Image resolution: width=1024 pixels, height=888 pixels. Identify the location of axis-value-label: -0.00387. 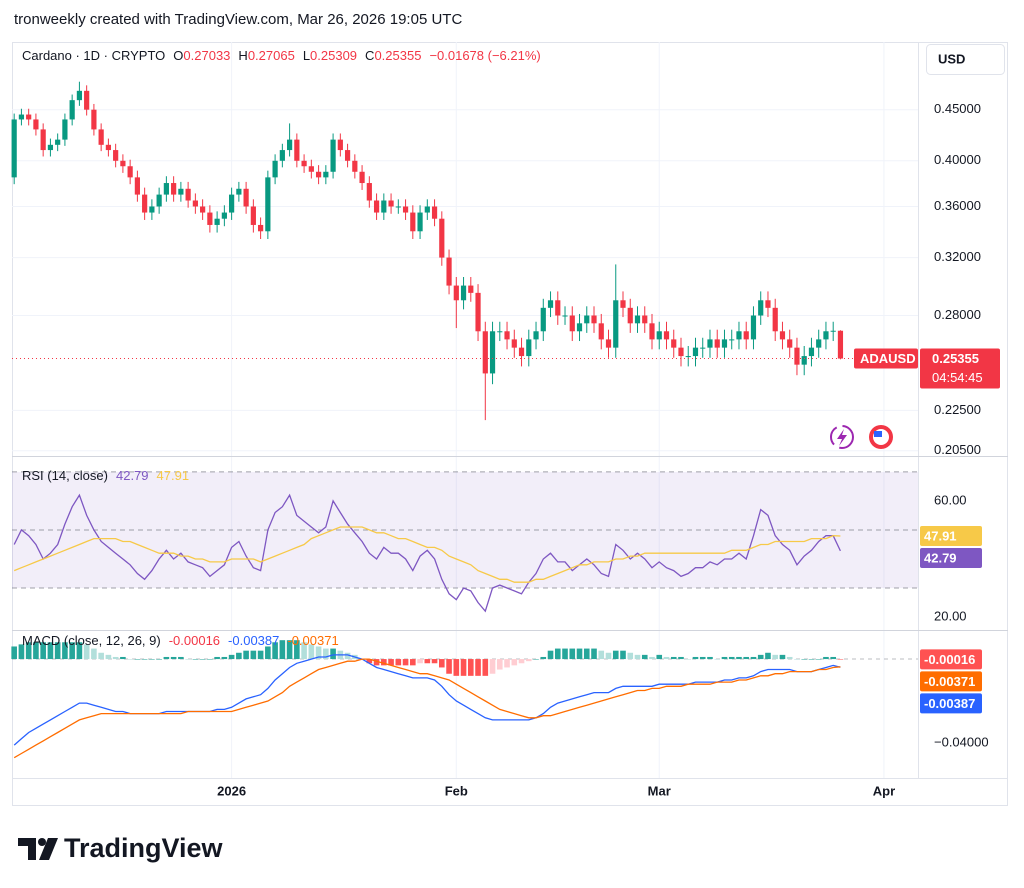
(949, 703).